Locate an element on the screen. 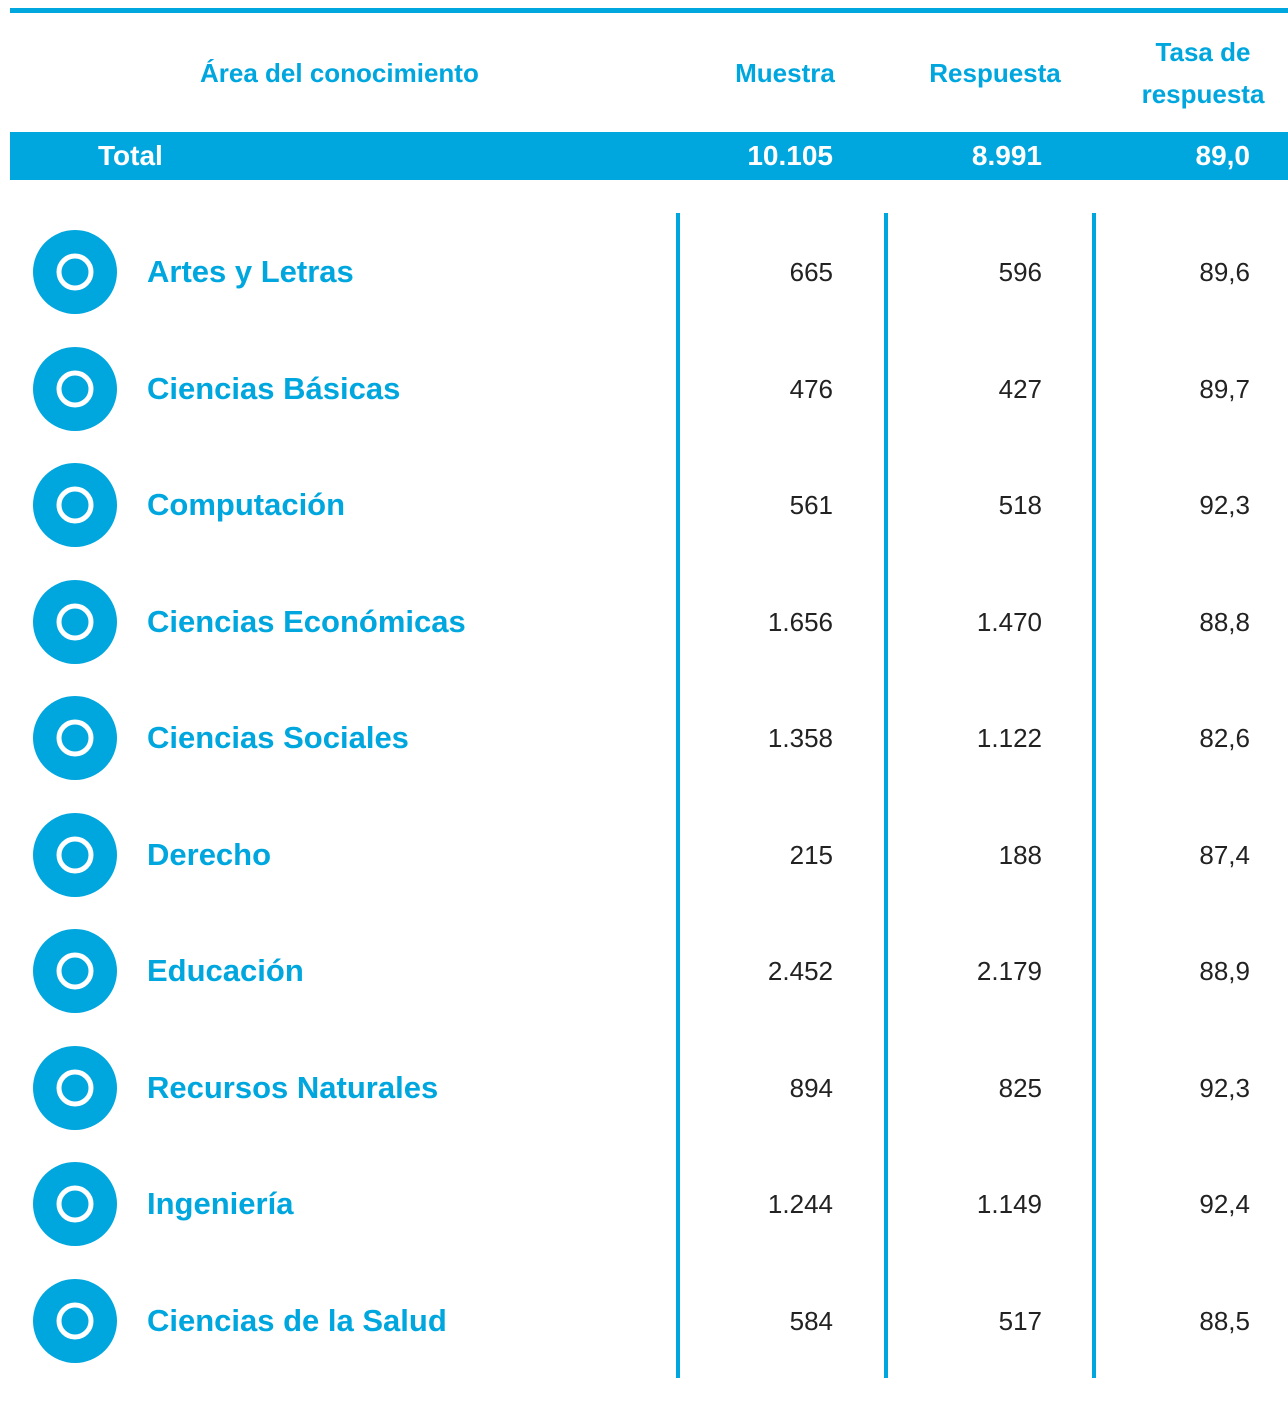  cell-value: 561 is located at coordinates (811, 505).